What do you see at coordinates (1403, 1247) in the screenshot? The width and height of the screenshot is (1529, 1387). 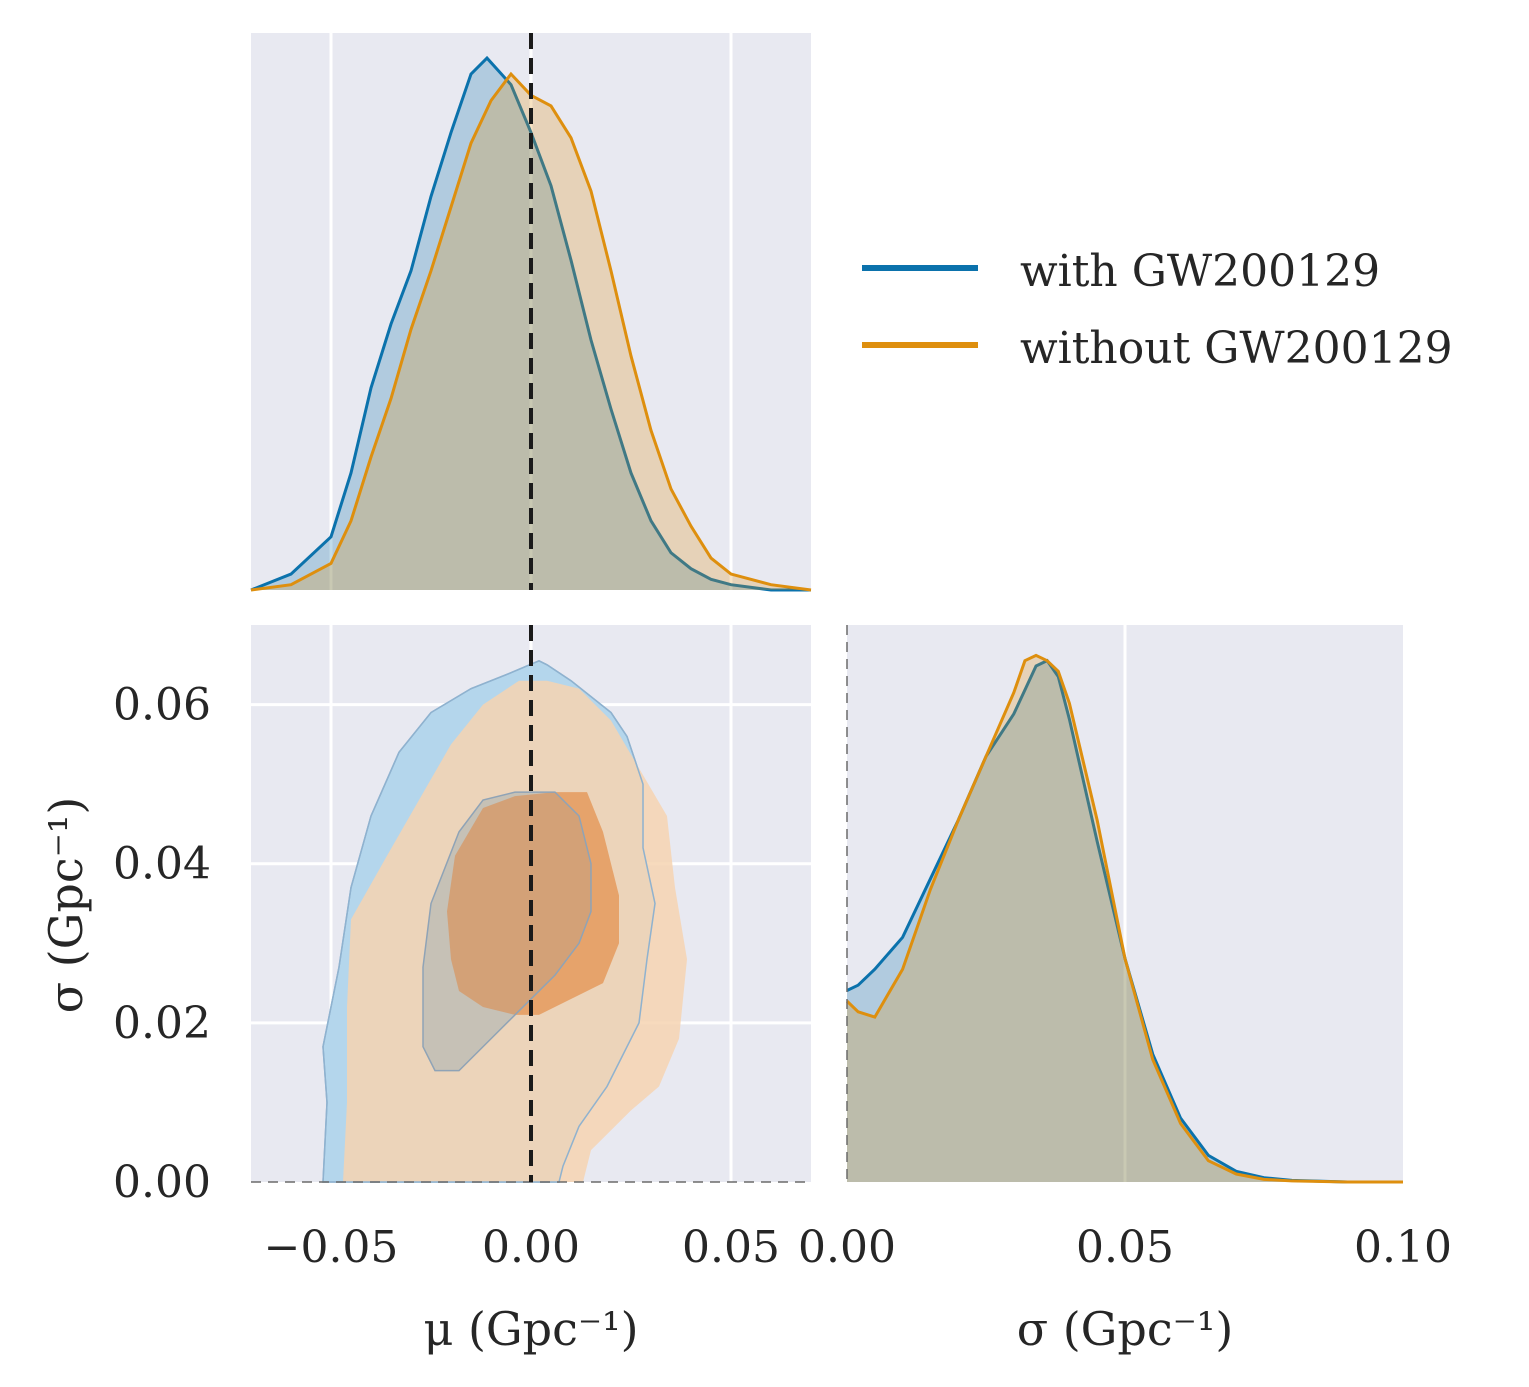 I see `x-tick-label: 0.10` at bounding box center [1403, 1247].